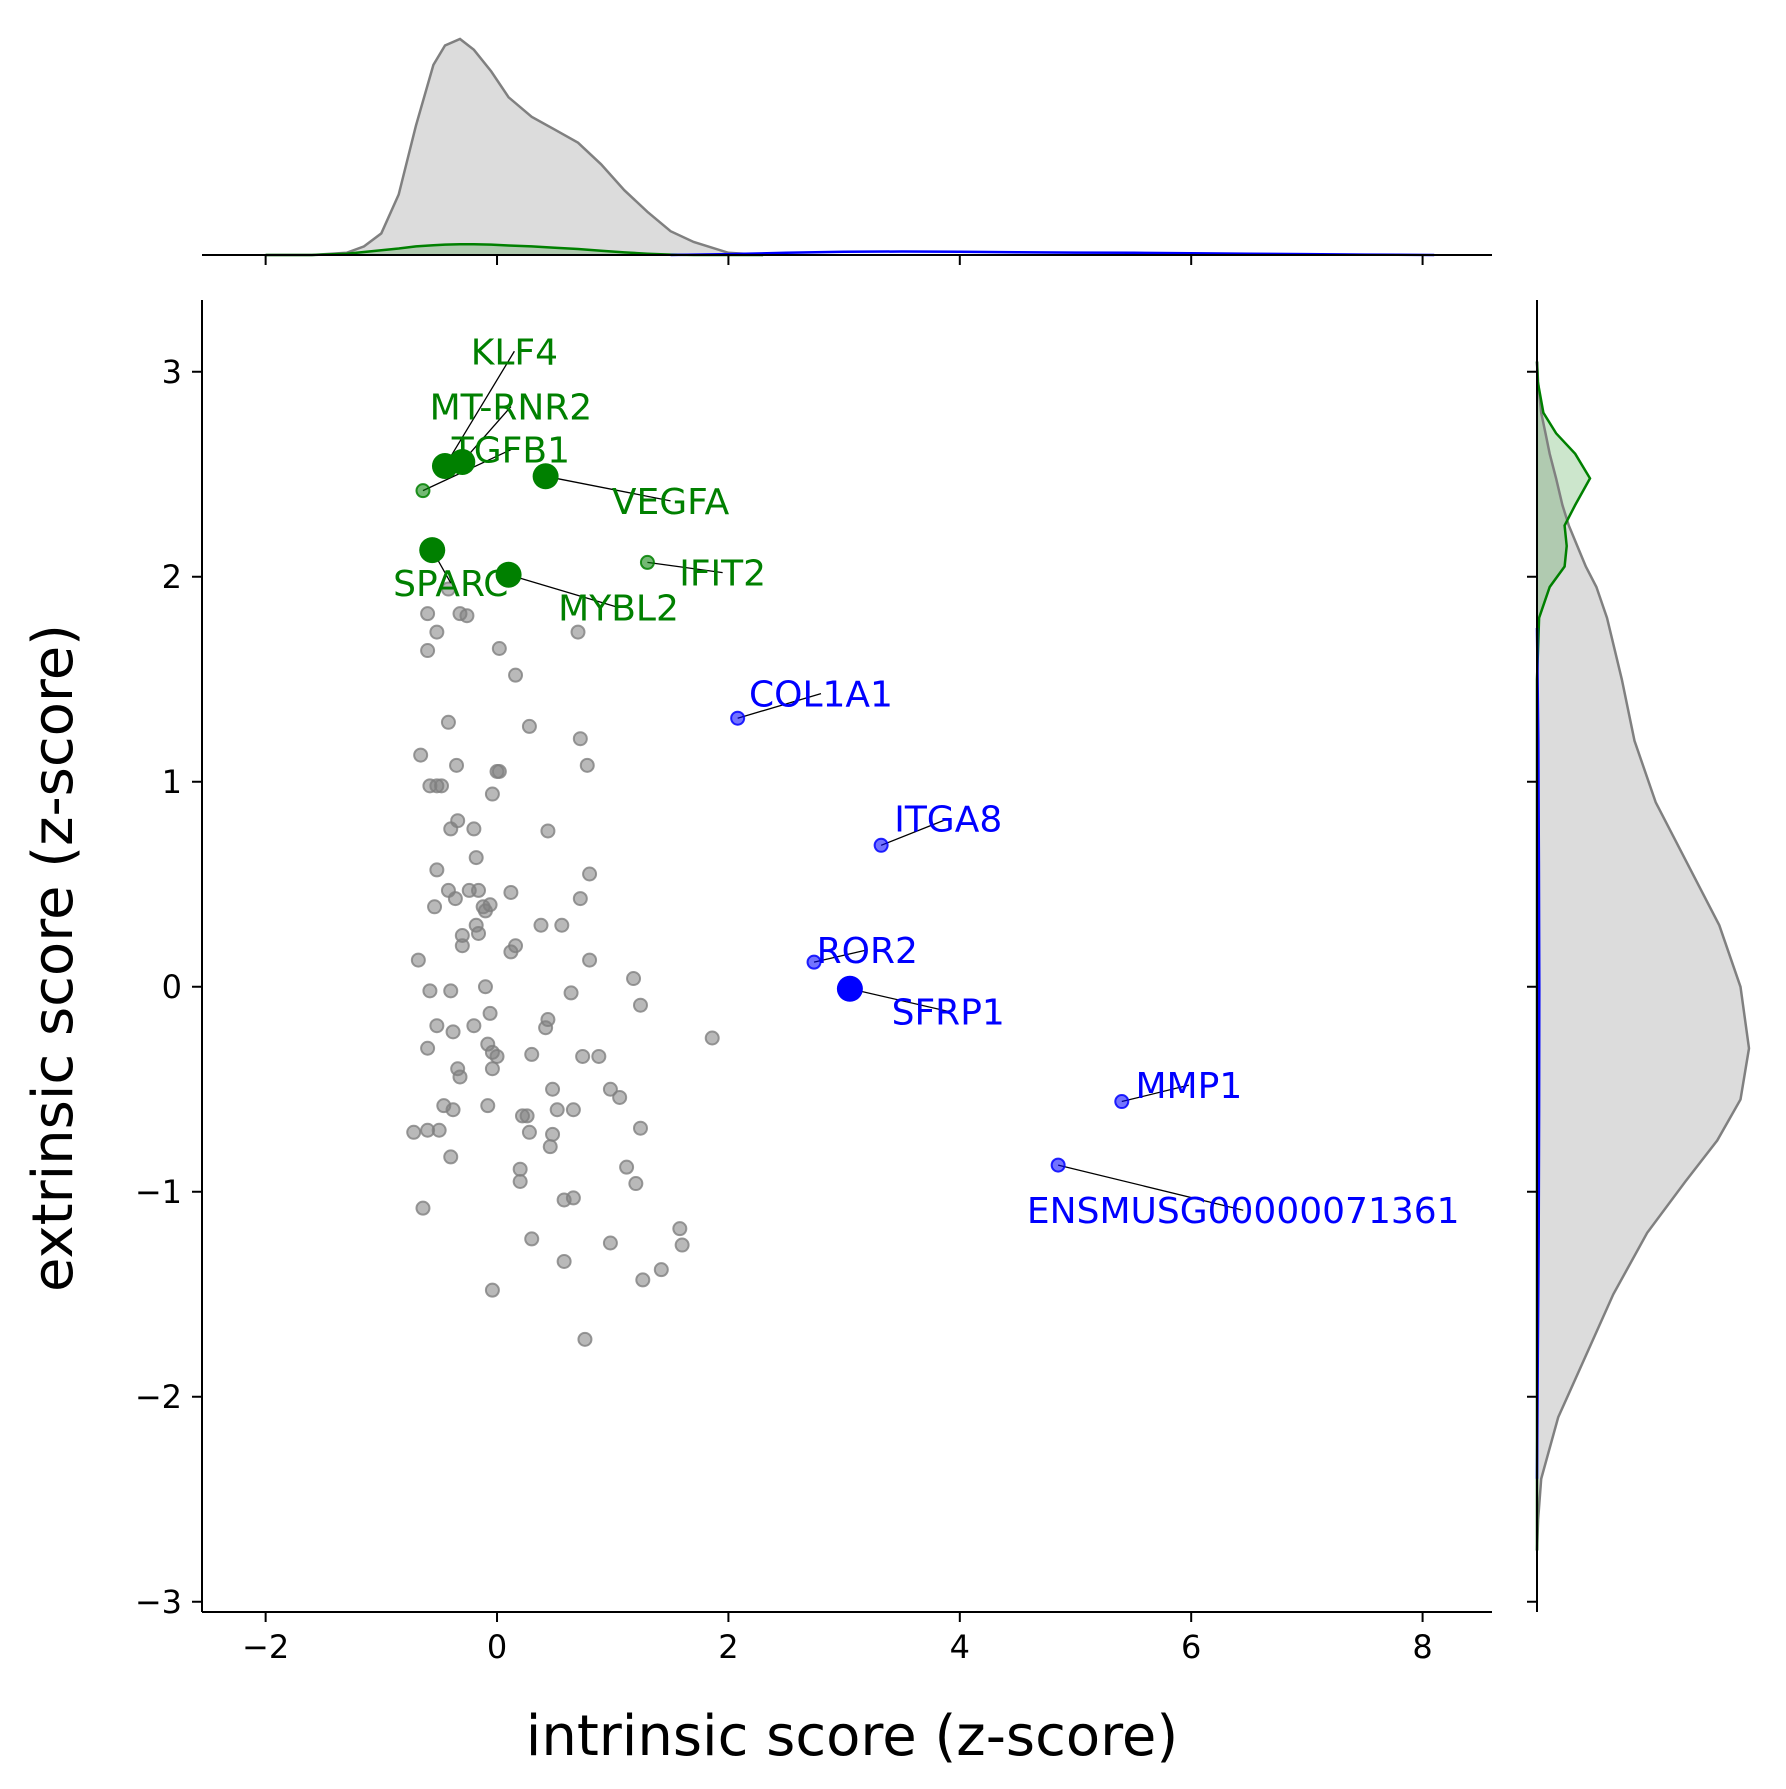 The width and height of the screenshot is (1786, 1789). I want to click on gene-label-mmp1: MMP1, so click(1189, 1086).